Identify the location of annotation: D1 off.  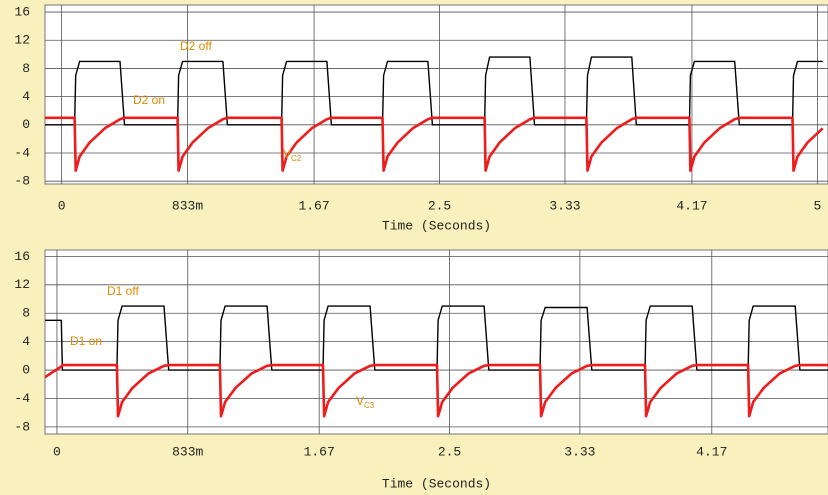
(123, 291).